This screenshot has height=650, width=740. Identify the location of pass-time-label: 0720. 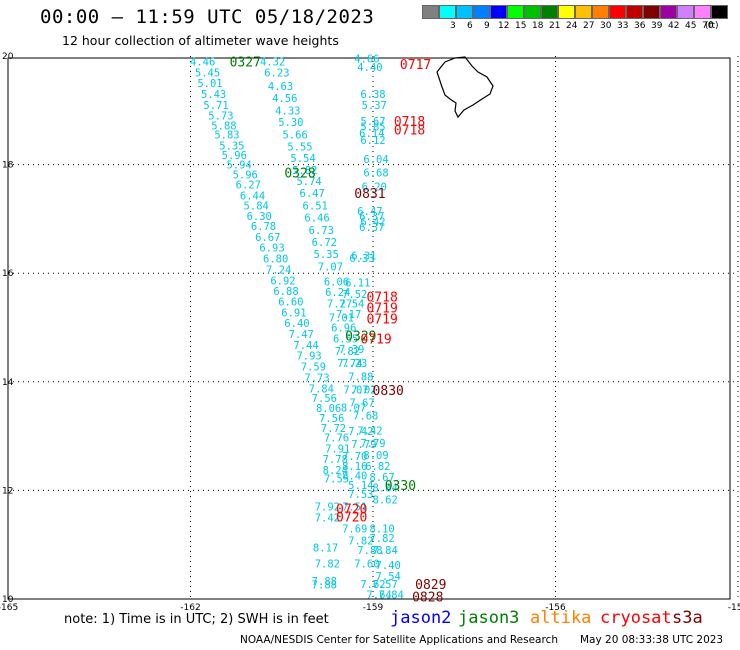
(351, 517).